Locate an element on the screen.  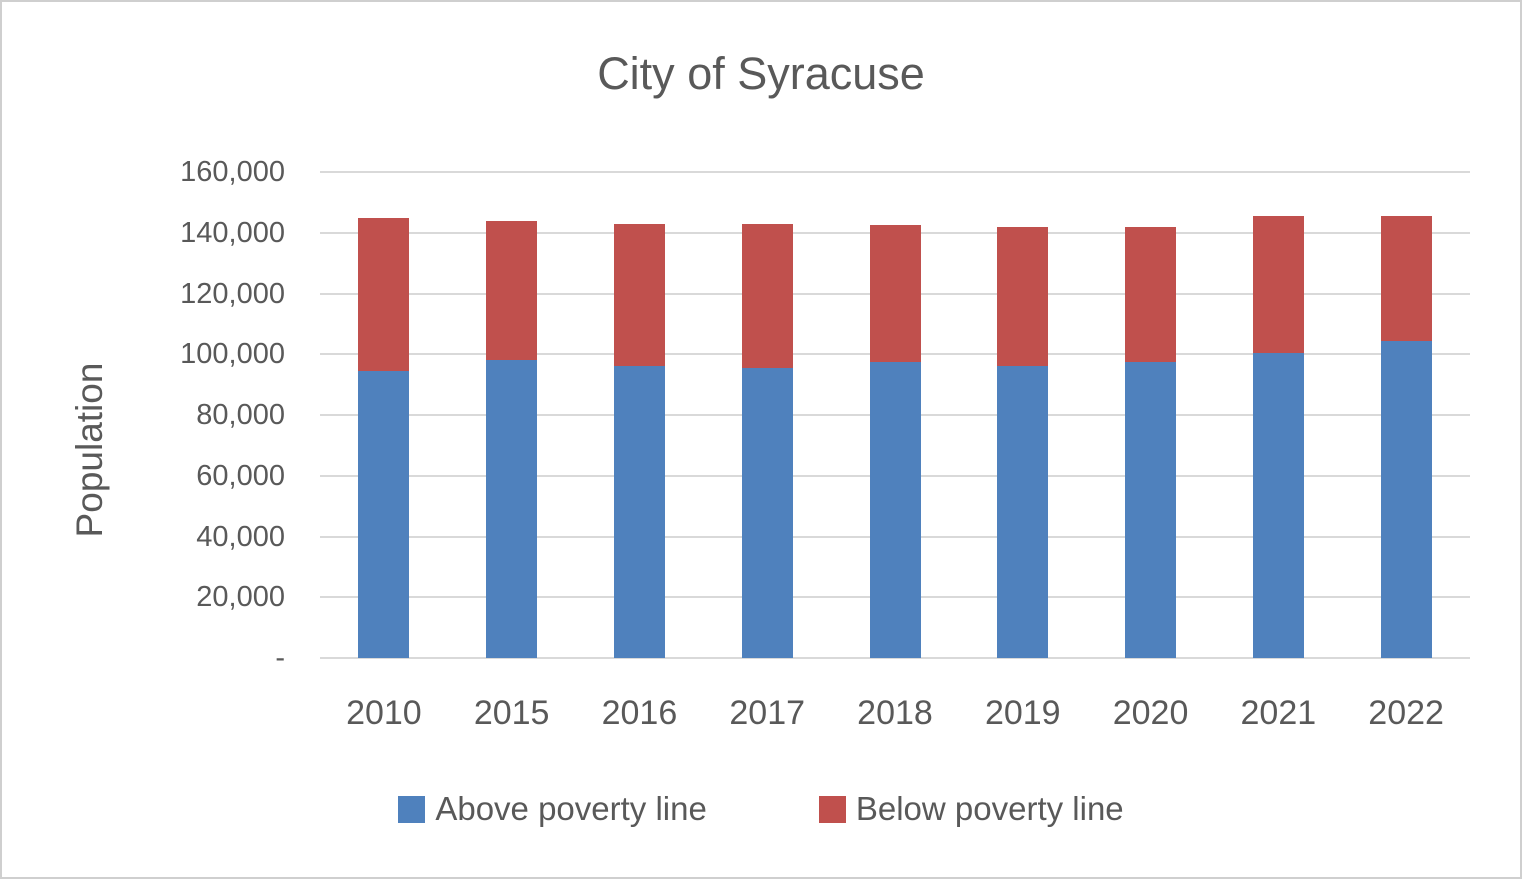
bar-segment-2020-below-poverty-line is located at coordinates (1151, 294).